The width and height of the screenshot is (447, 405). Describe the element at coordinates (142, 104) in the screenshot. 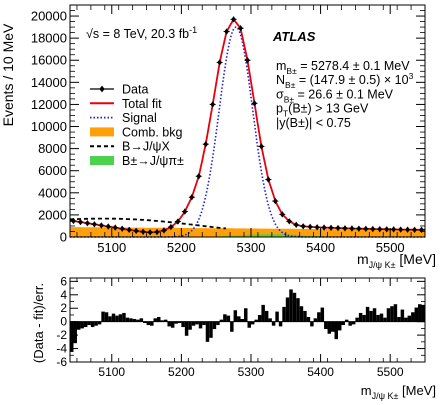

I see `legend-label: Total fit` at that location.